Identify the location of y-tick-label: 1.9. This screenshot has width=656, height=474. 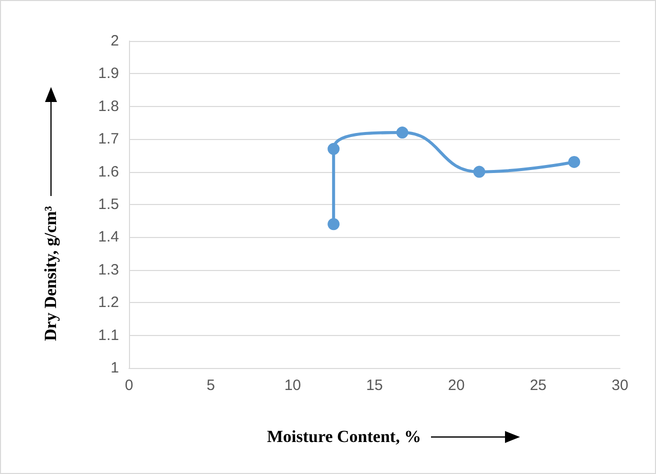
(108, 73).